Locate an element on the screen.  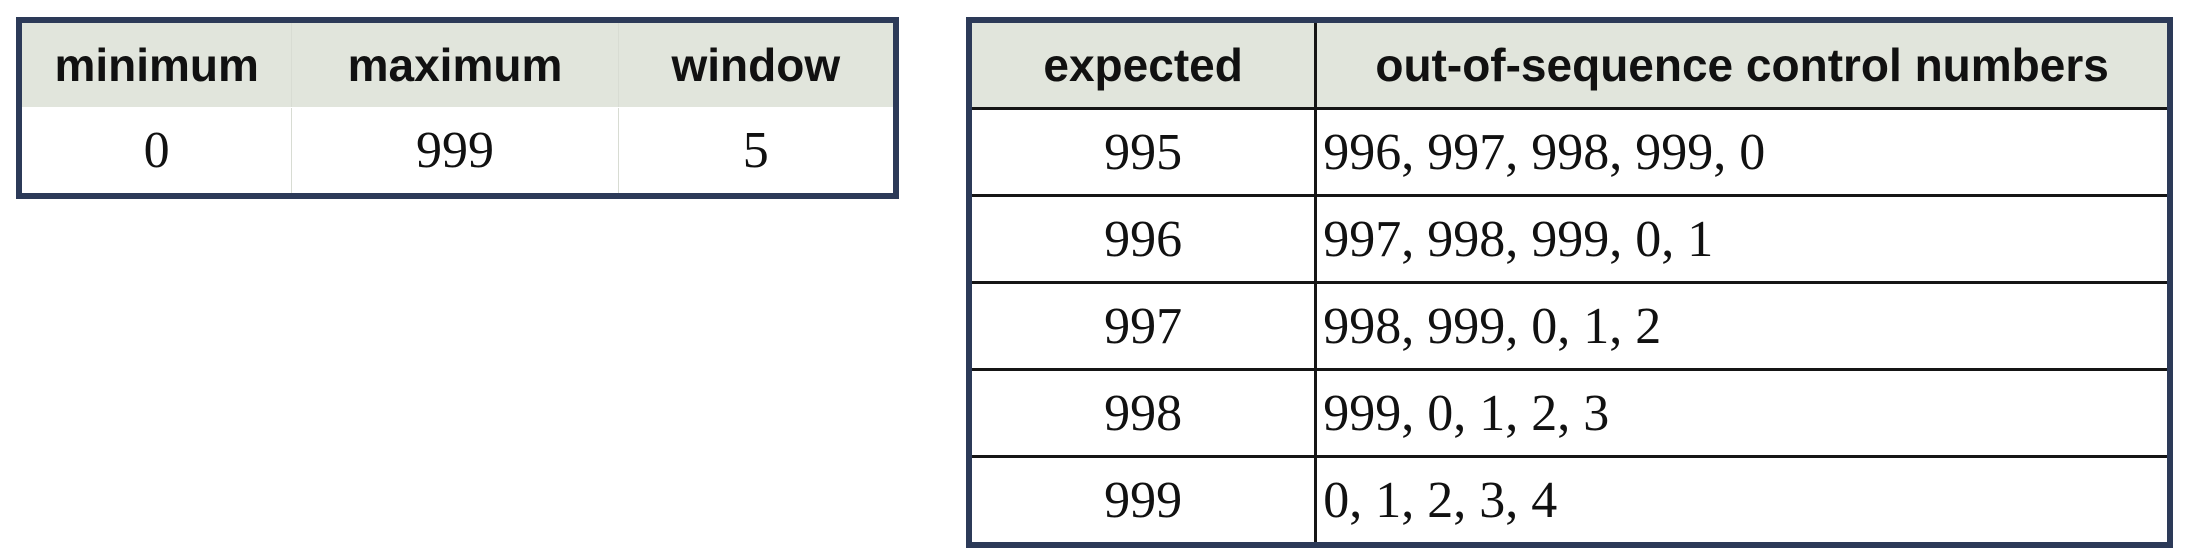
table-row: 999 0, 1, 2, 3, 4 is located at coordinates (1569, 500).